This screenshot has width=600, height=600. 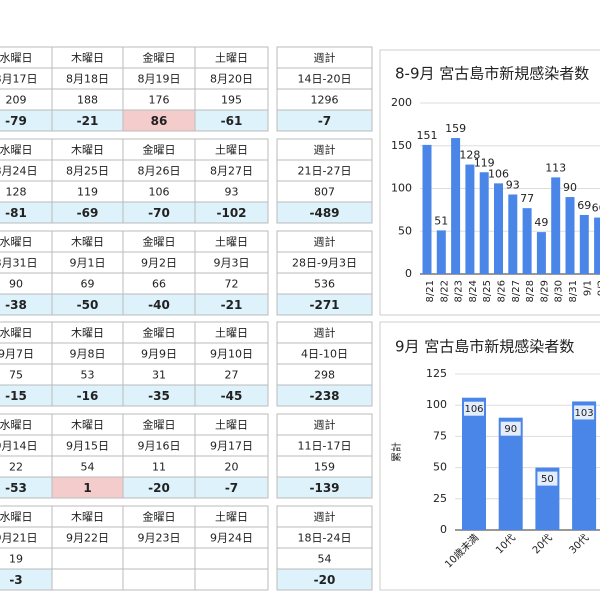 What do you see at coordinates (88, 467) in the screenshot?
I see `count: 54` at bounding box center [88, 467].